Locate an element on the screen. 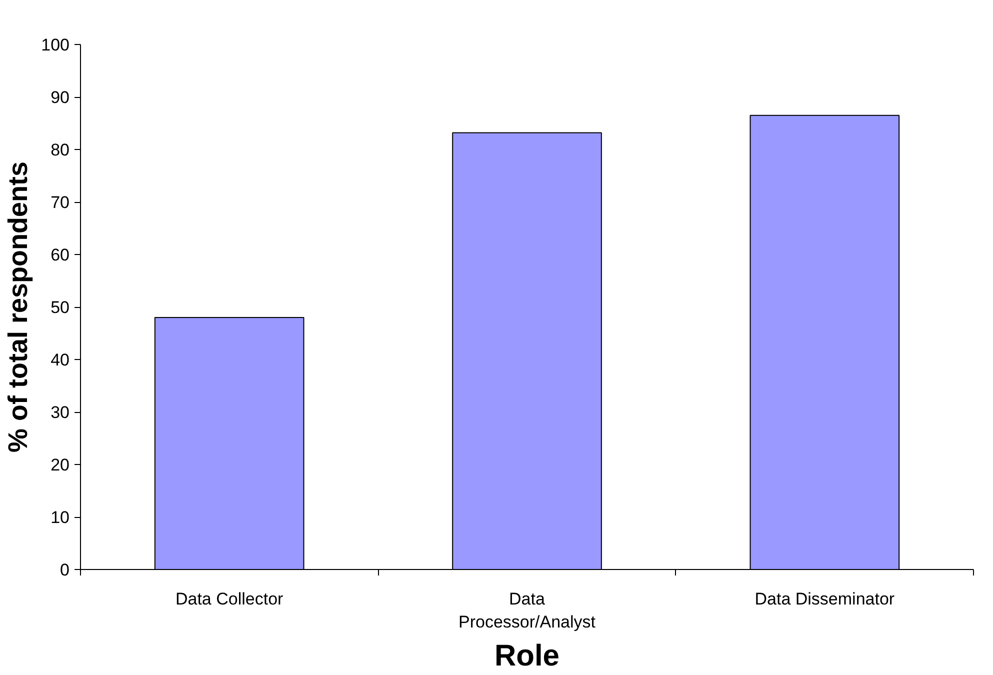  y-tick-label: 10 is located at coordinates (60, 517).